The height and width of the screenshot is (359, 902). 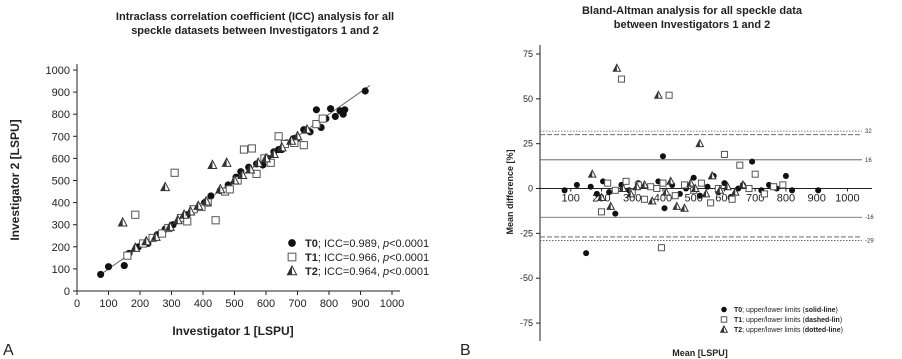 I want to click on panel-b-x-tick-label: 800, so click(x=786, y=199).